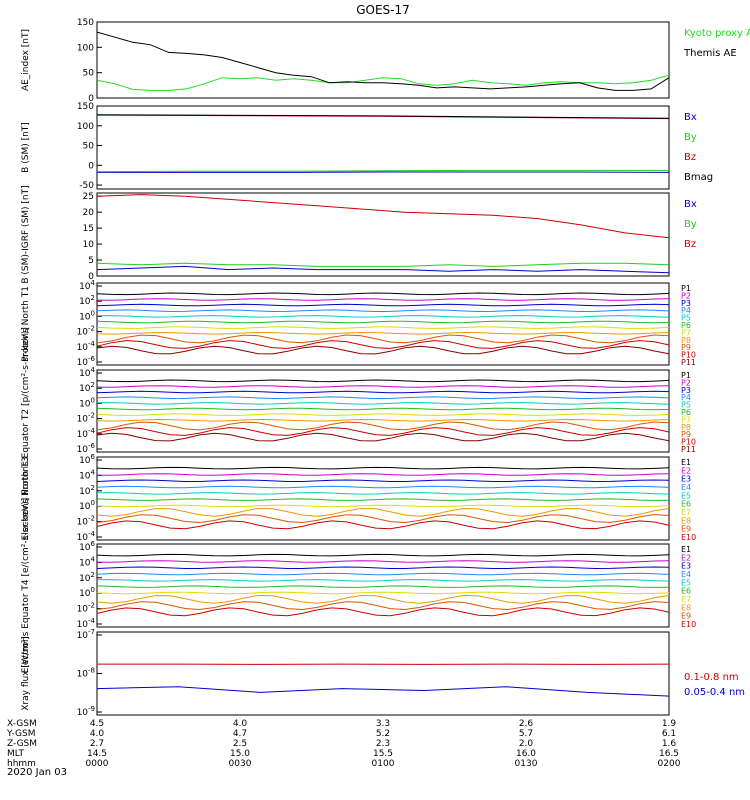 The image size is (750, 800). What do you see at coordinates (383, 481) in the screenshot?
I see `series-e3` at bounding box center [383, 481].